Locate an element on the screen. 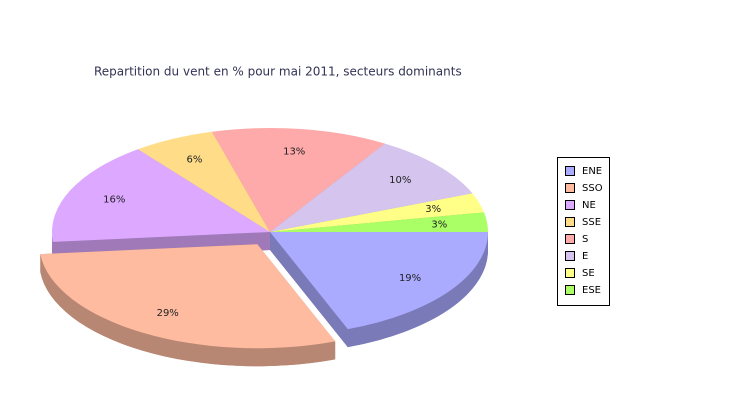 The width and height of the screenshot is (750, 400). legend-label: SSE is located at coordinates (591, 222).